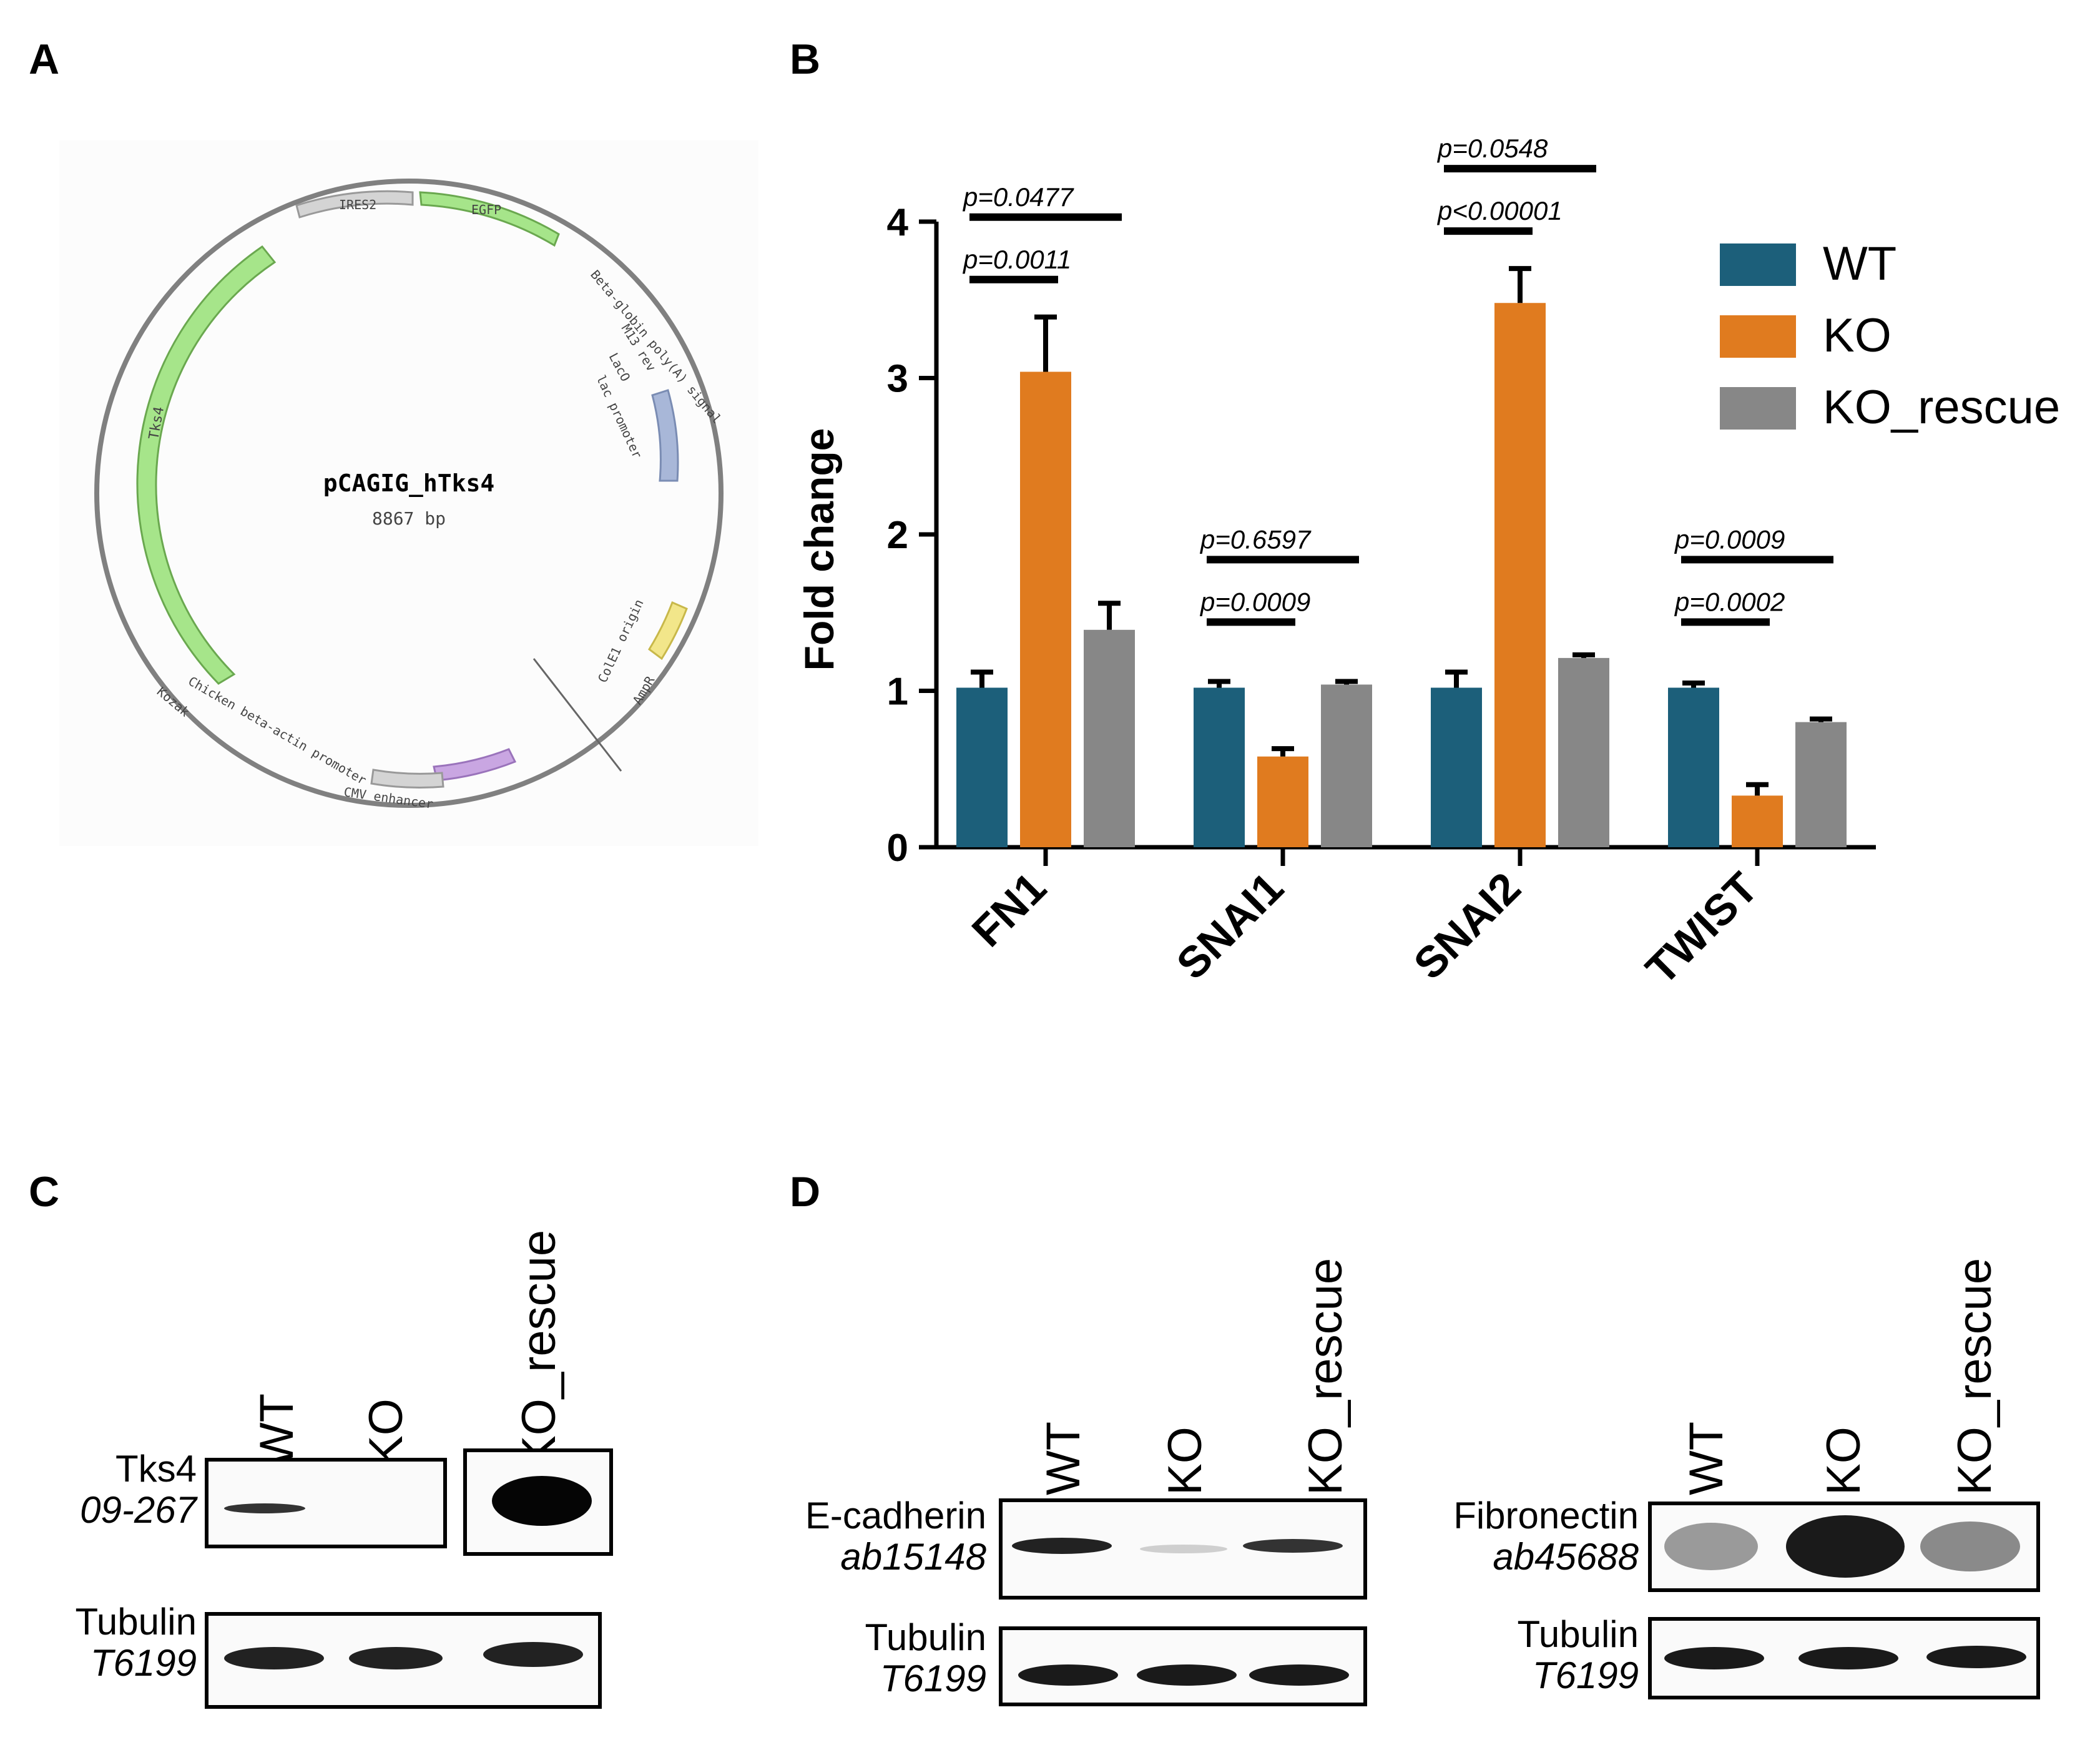 Image resolution: width=2100 pixels, height=1750 pixels. What do you see at coordinates (1821, 784) in the screenshot?
I see `bar-KO_rescue-TWIST` at bounding box center [1821, 784].